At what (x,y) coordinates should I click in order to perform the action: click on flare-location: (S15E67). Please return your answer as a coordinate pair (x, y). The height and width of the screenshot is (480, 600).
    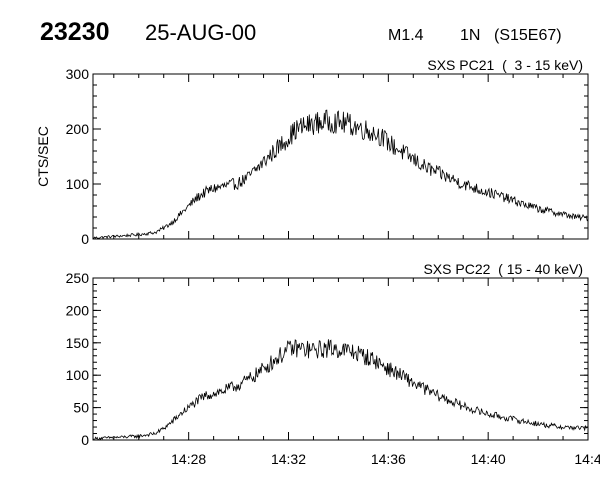
    Looking at the image, I should click on (528, 35).